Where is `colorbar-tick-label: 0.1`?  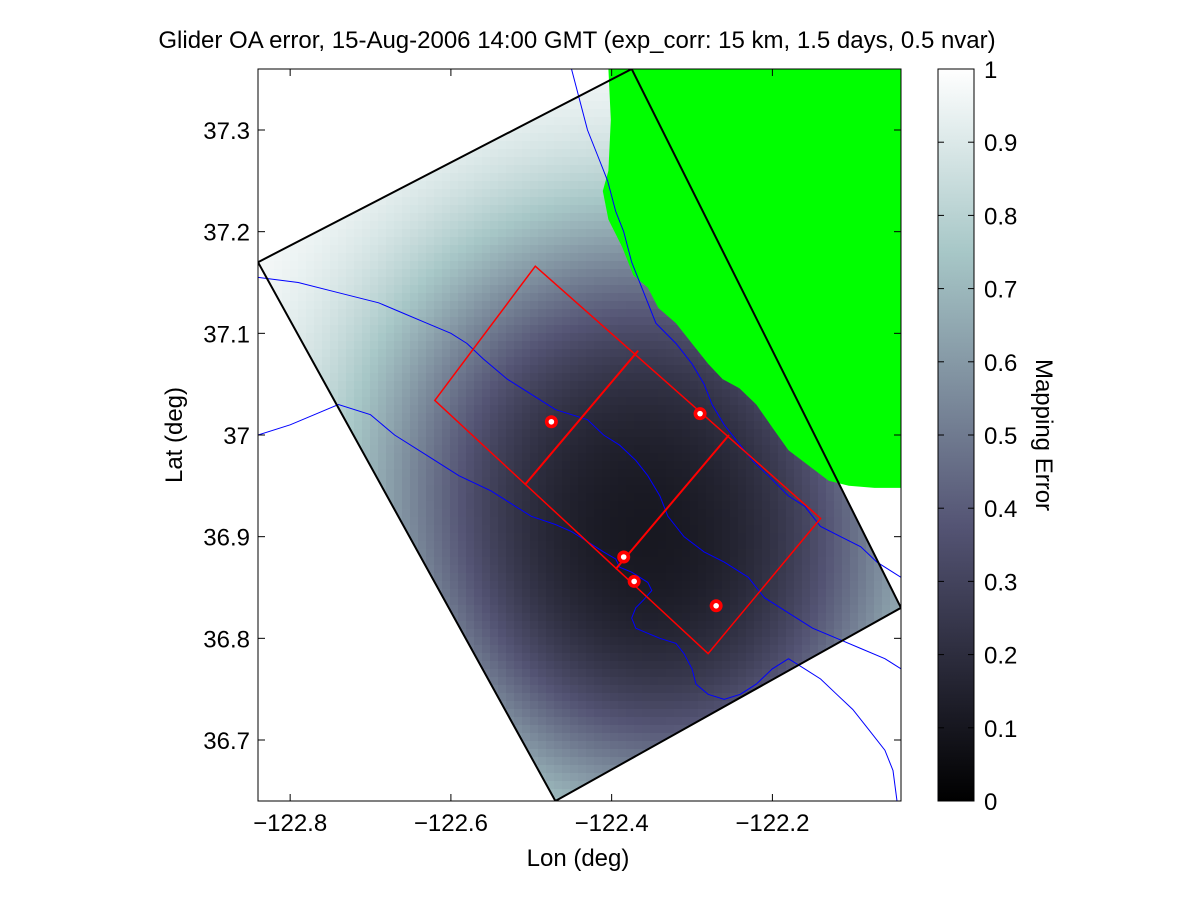 colorbar-tick-label: 0.1 is located at coordinates (1000, 729).